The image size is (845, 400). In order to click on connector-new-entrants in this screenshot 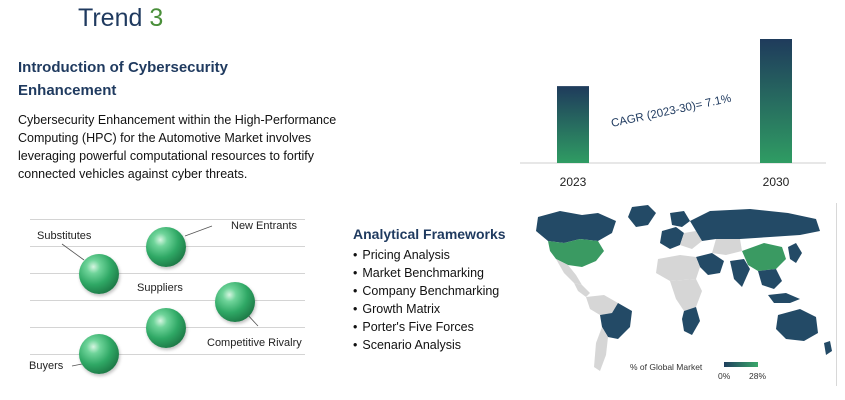, I will do `click(198, 231)`.